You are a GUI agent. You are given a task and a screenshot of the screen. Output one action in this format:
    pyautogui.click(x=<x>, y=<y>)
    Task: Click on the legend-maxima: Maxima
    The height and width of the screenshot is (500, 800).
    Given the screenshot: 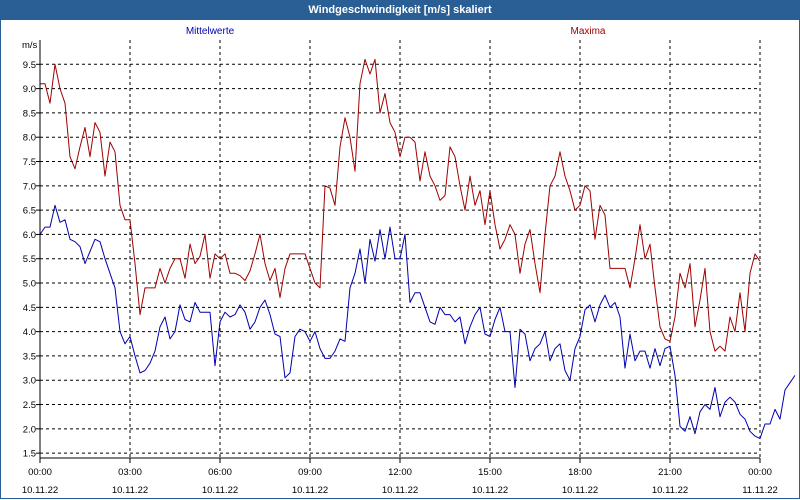 What is the action you would take?
    pyautogui.click(x=587, y=31)
    